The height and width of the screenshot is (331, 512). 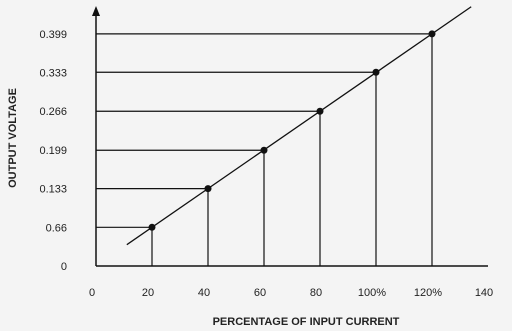 What do you see at coordinates (306, 322) in the screenshot?
I see `x-axis-title: PERCENTAGE OF INPUT CURRENT` at bounding box center [306, 322].